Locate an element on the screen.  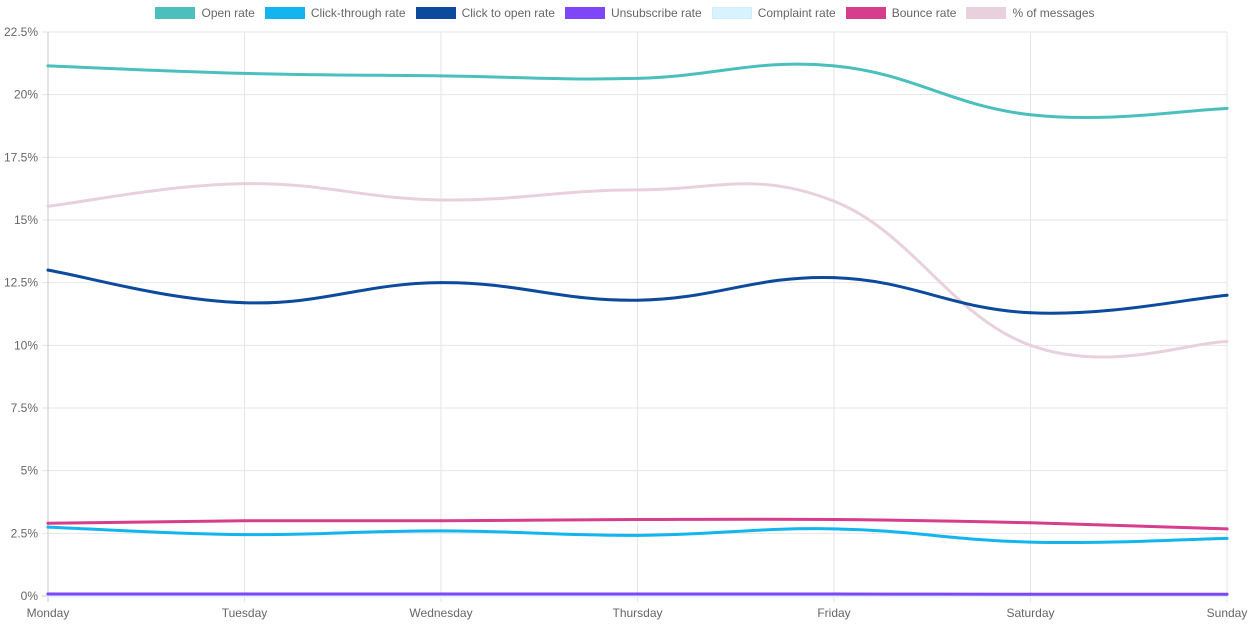
legend-label-click-through-rate: Click-through rate is located at coordinates (358, 13).